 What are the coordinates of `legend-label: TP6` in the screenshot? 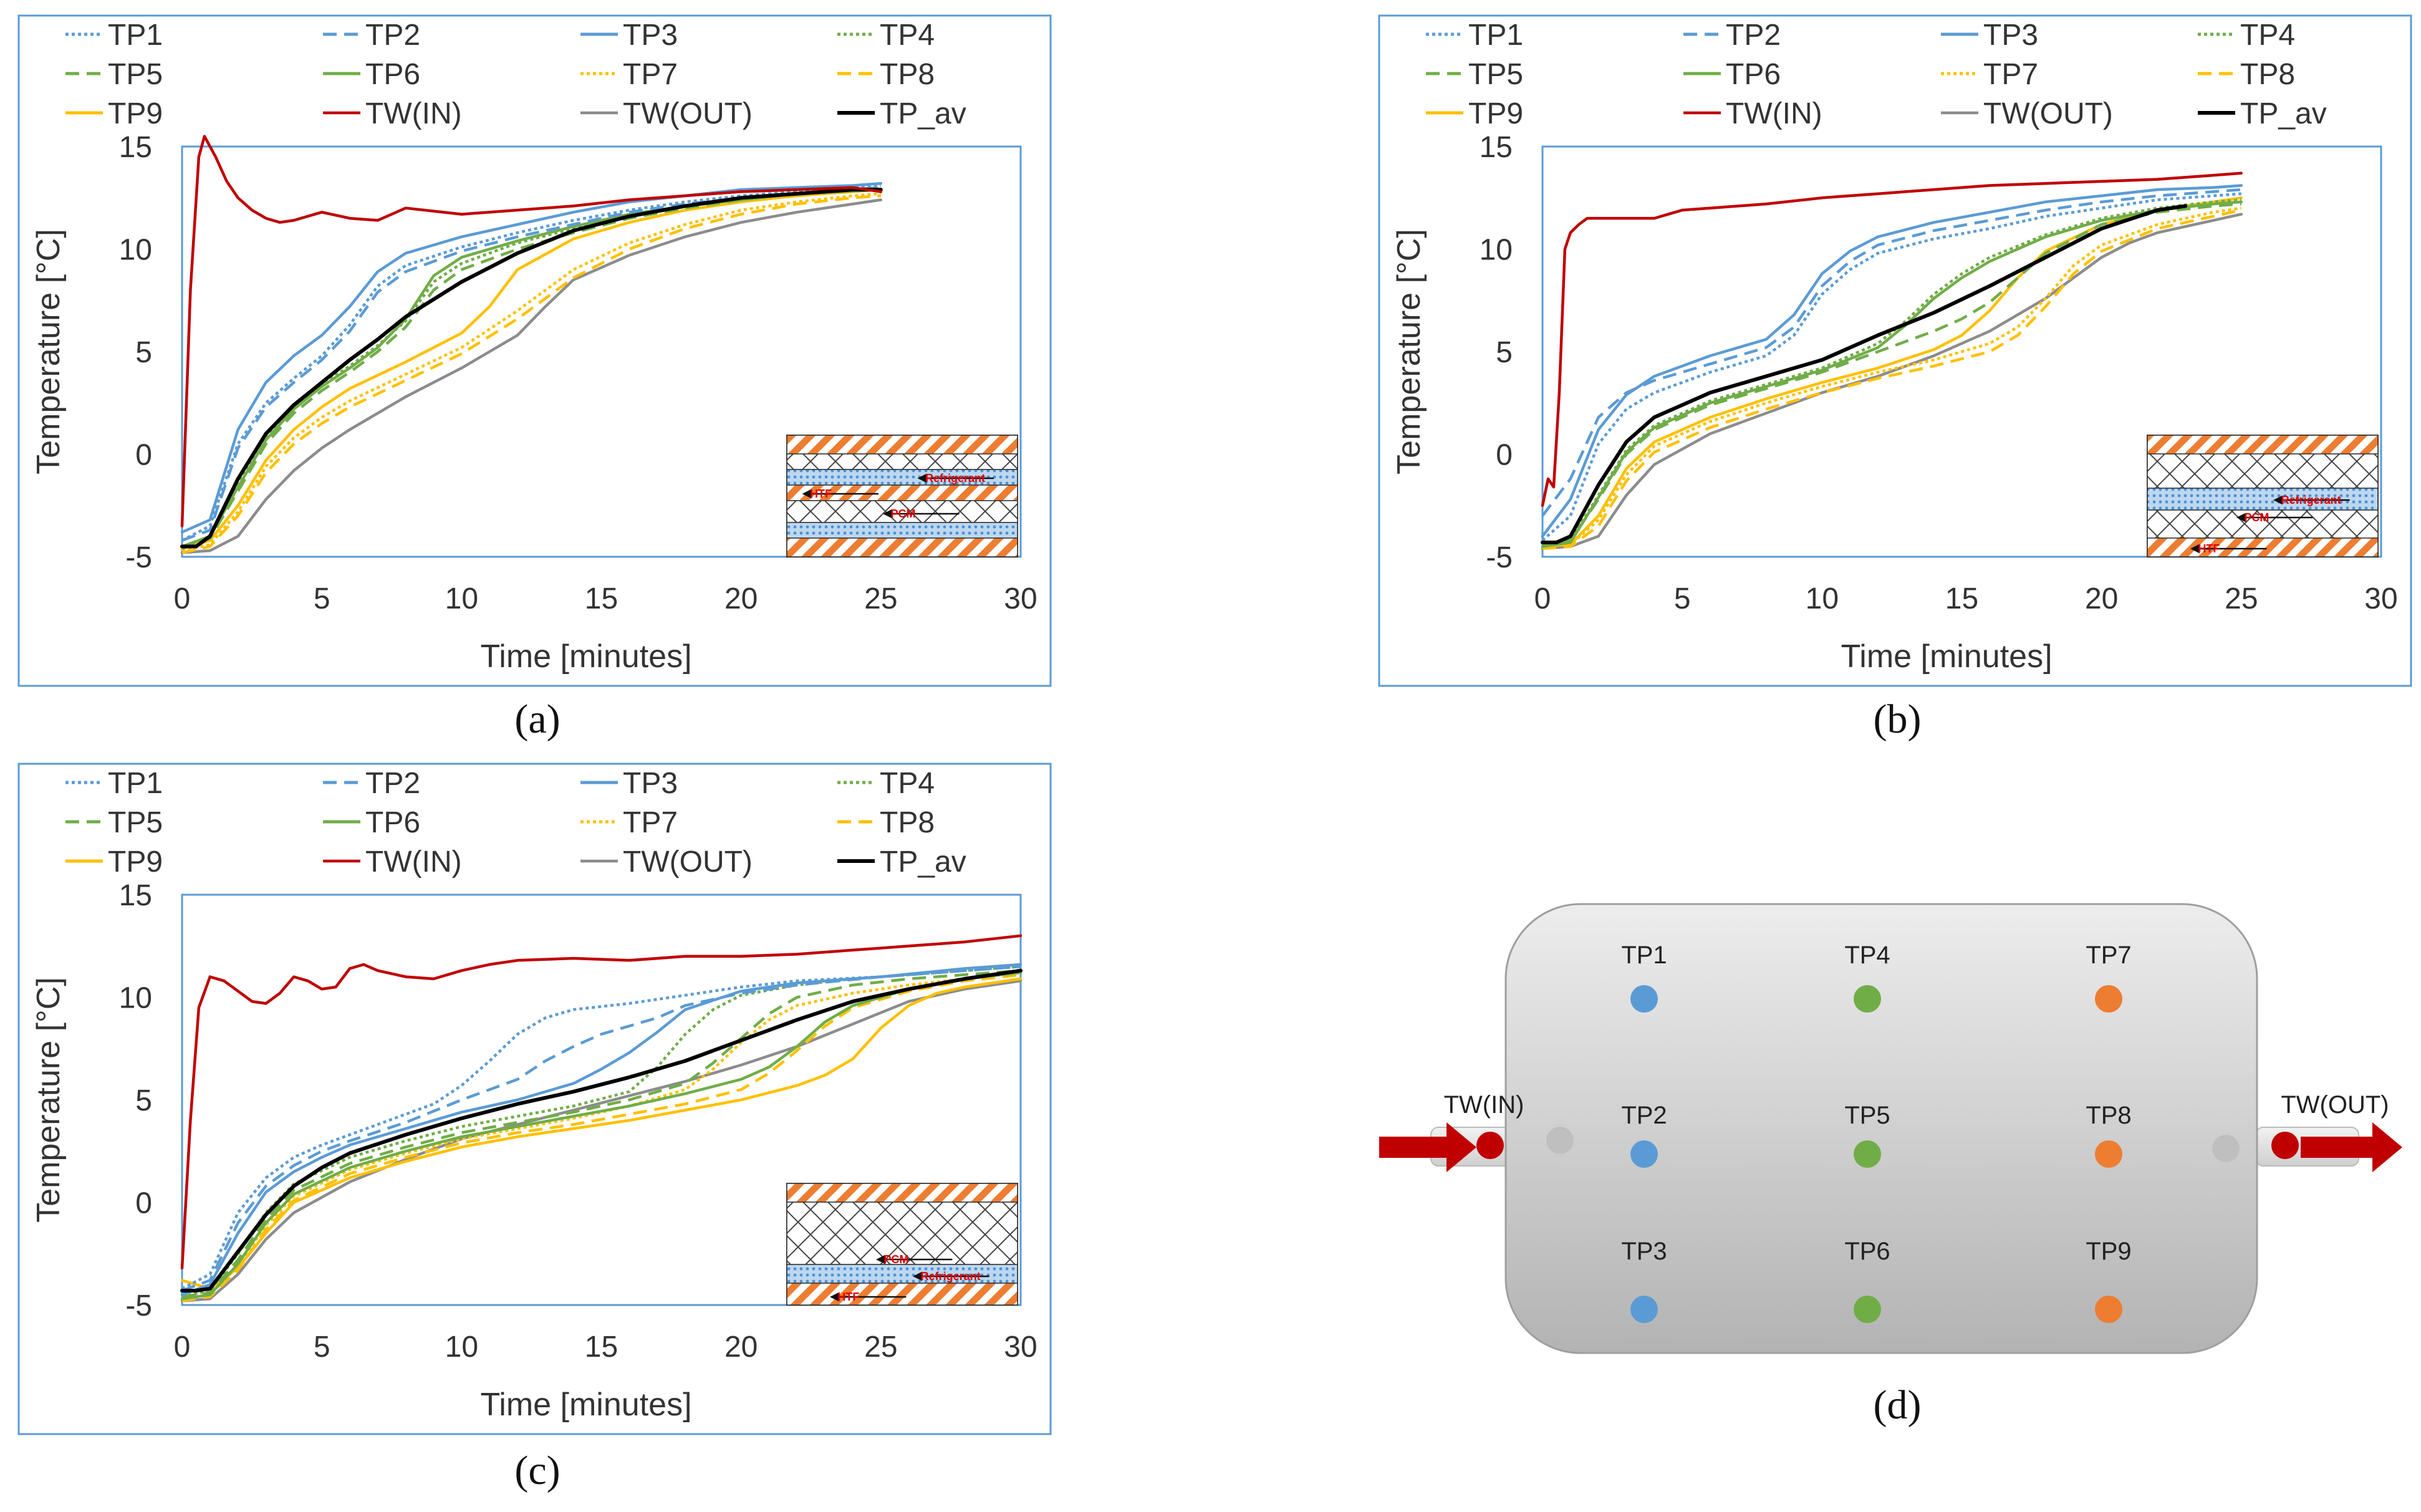 It's located at (392, 822).